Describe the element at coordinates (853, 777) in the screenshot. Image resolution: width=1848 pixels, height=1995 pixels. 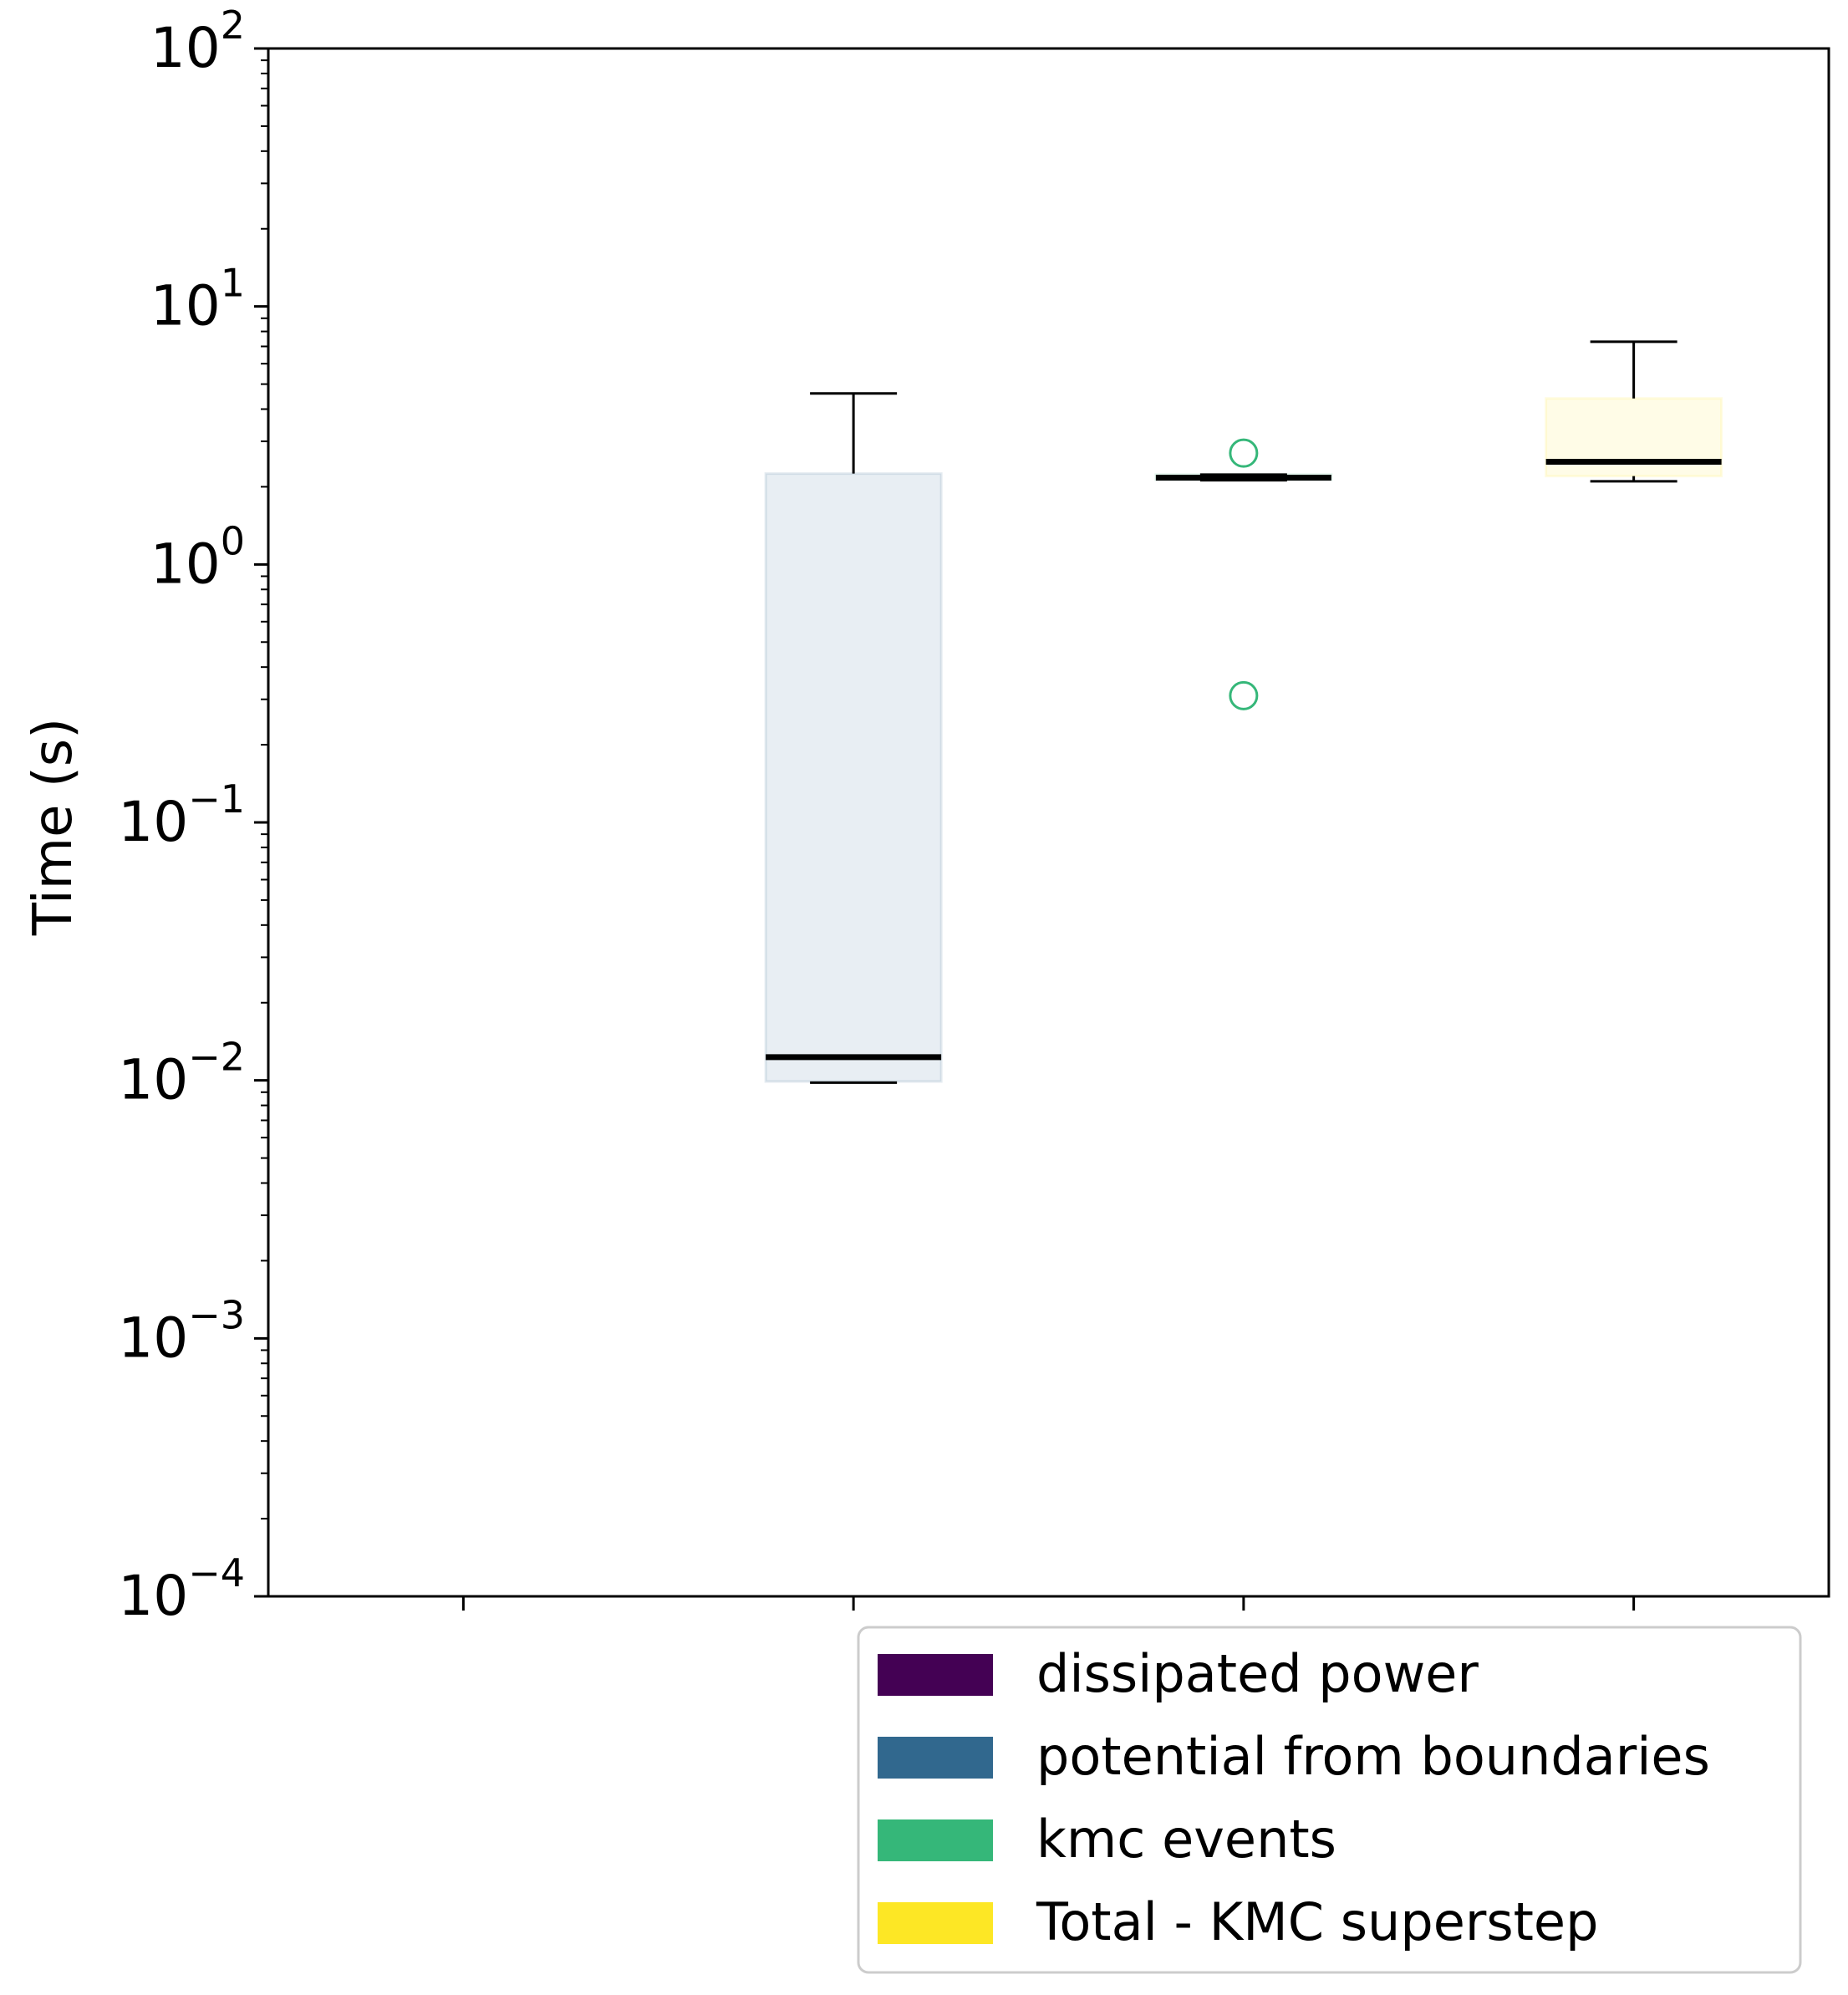
I see `box-body` at that location.